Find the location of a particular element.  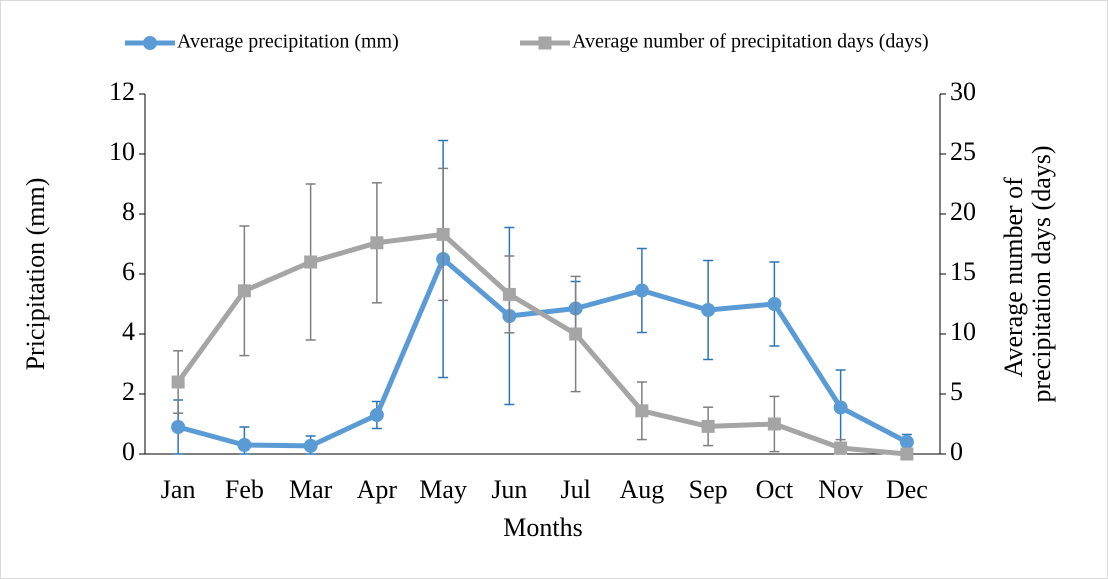

x-tick-label: Apr is located at coordinates (377, 489).